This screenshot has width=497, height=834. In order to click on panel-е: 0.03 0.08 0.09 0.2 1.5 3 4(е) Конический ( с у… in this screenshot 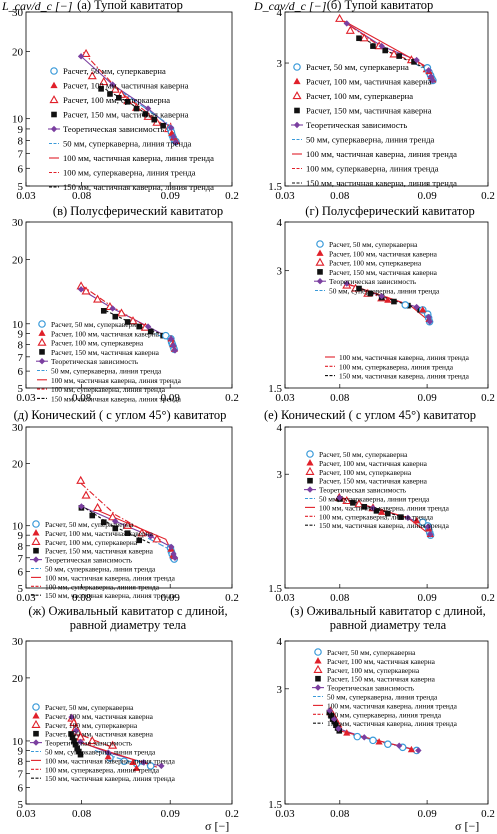, I will do `click(379, 506)`.